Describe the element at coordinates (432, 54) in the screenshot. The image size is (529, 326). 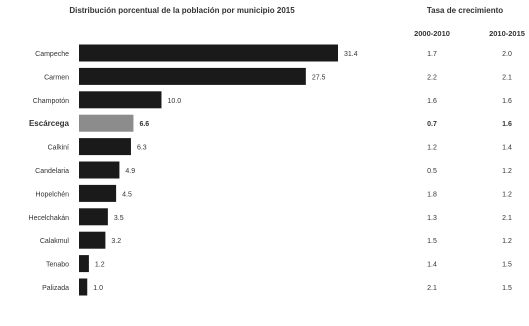
I see `growth-cell-2000-2010: 1.7` at that location.